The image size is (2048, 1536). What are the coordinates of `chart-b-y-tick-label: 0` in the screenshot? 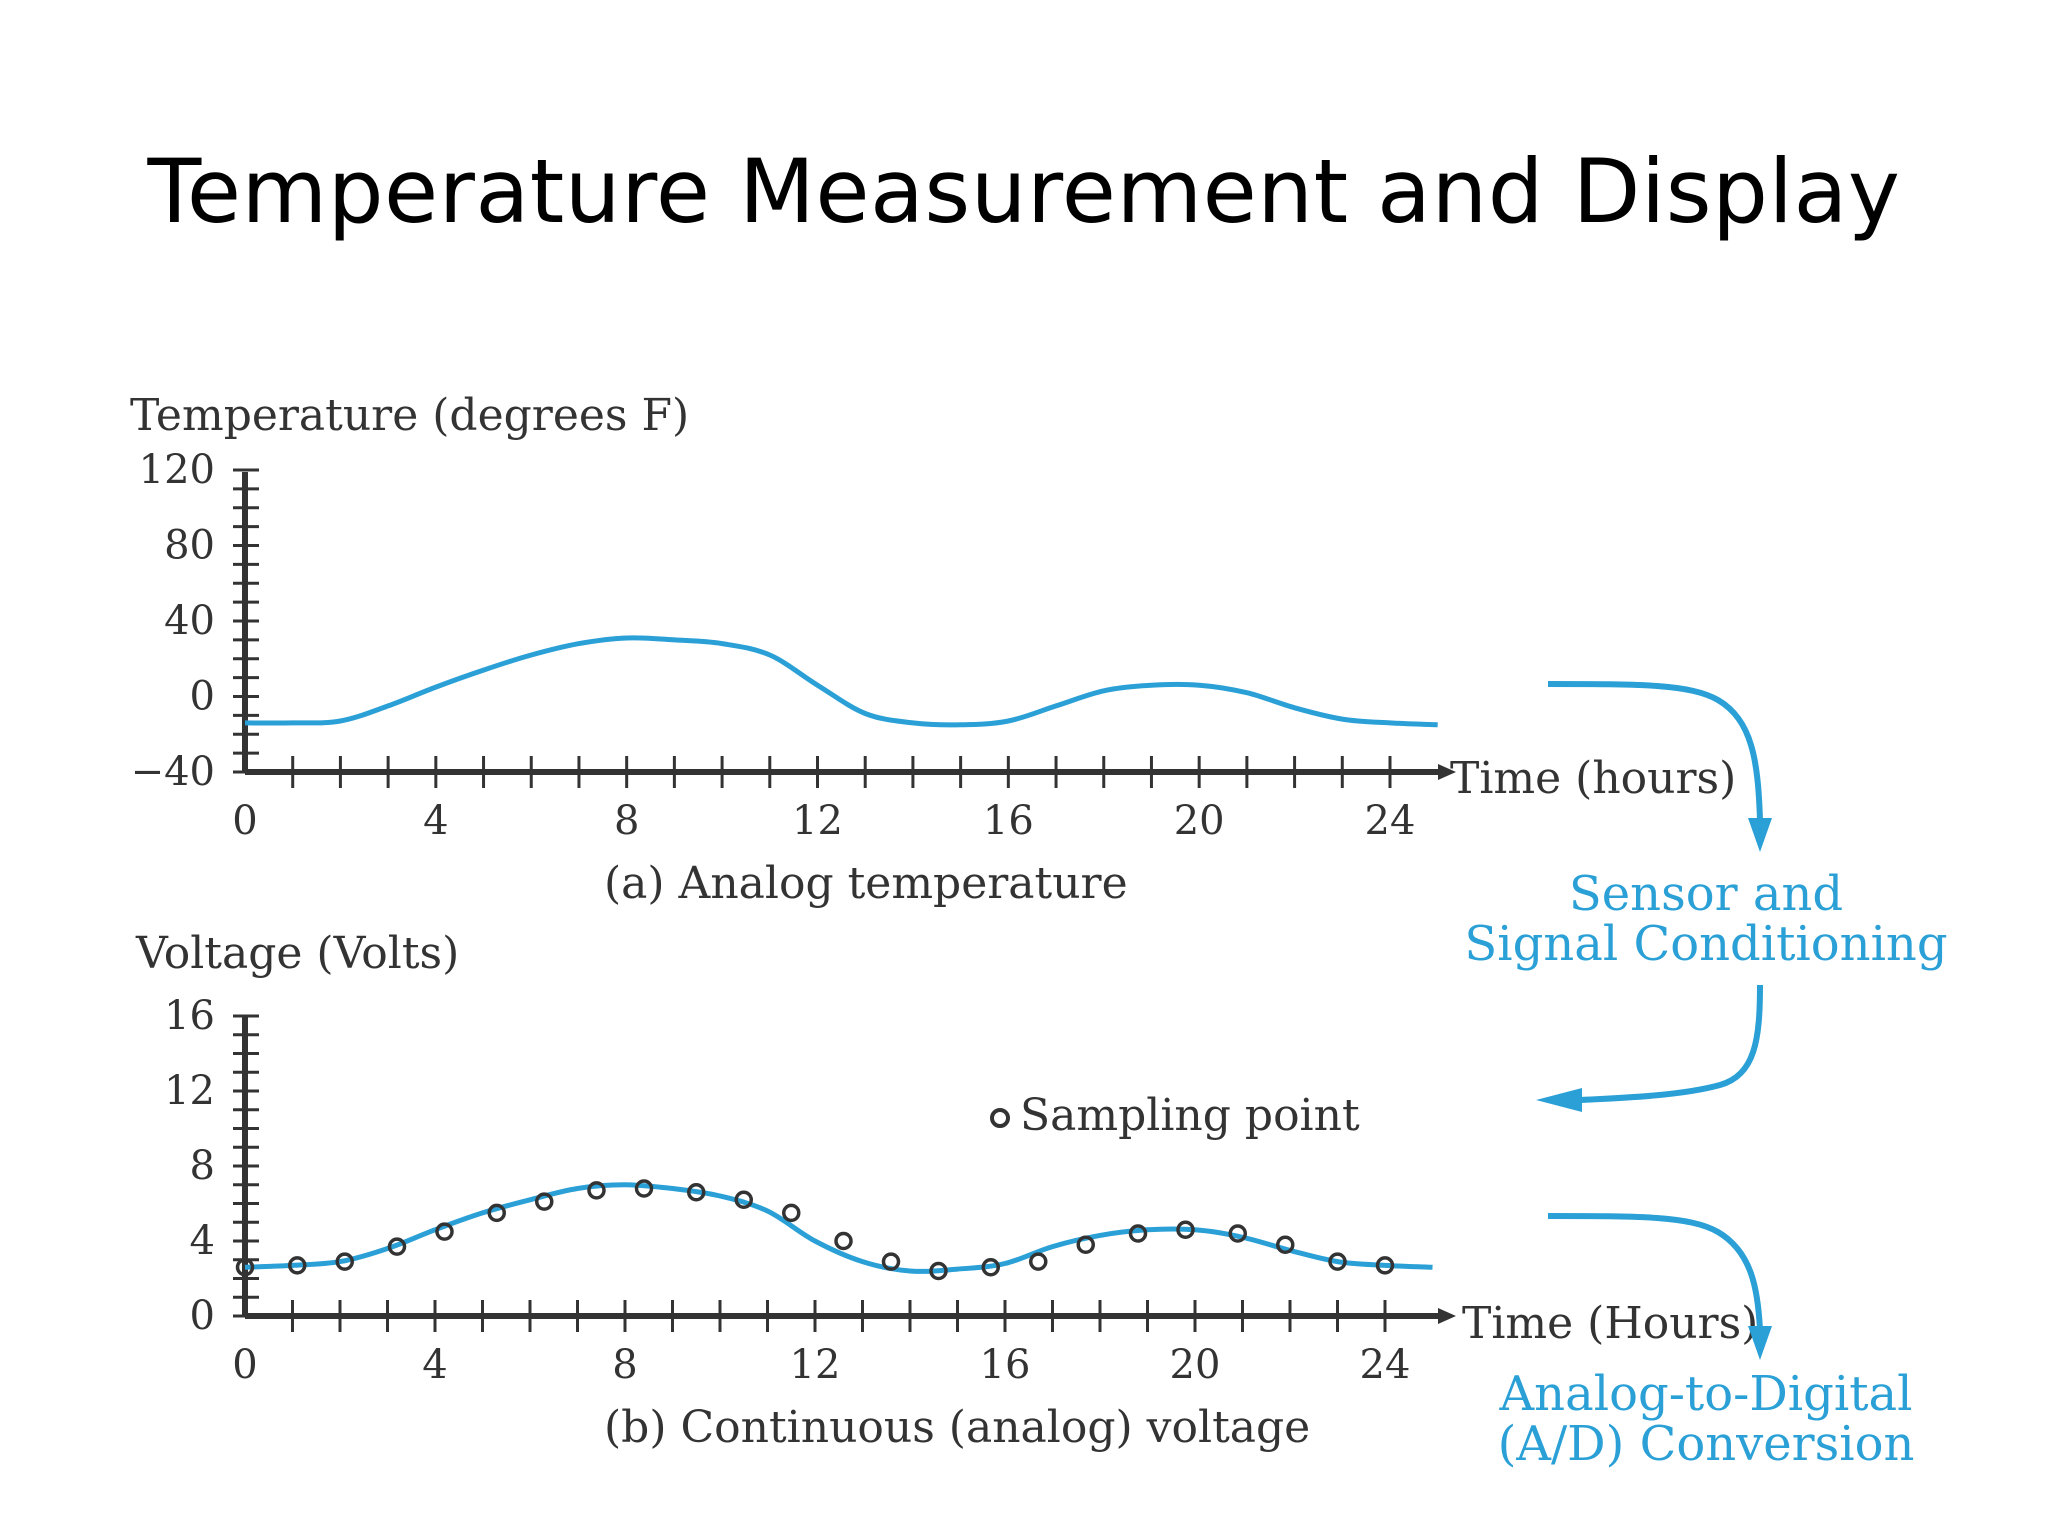 It's located at (202, 1316).